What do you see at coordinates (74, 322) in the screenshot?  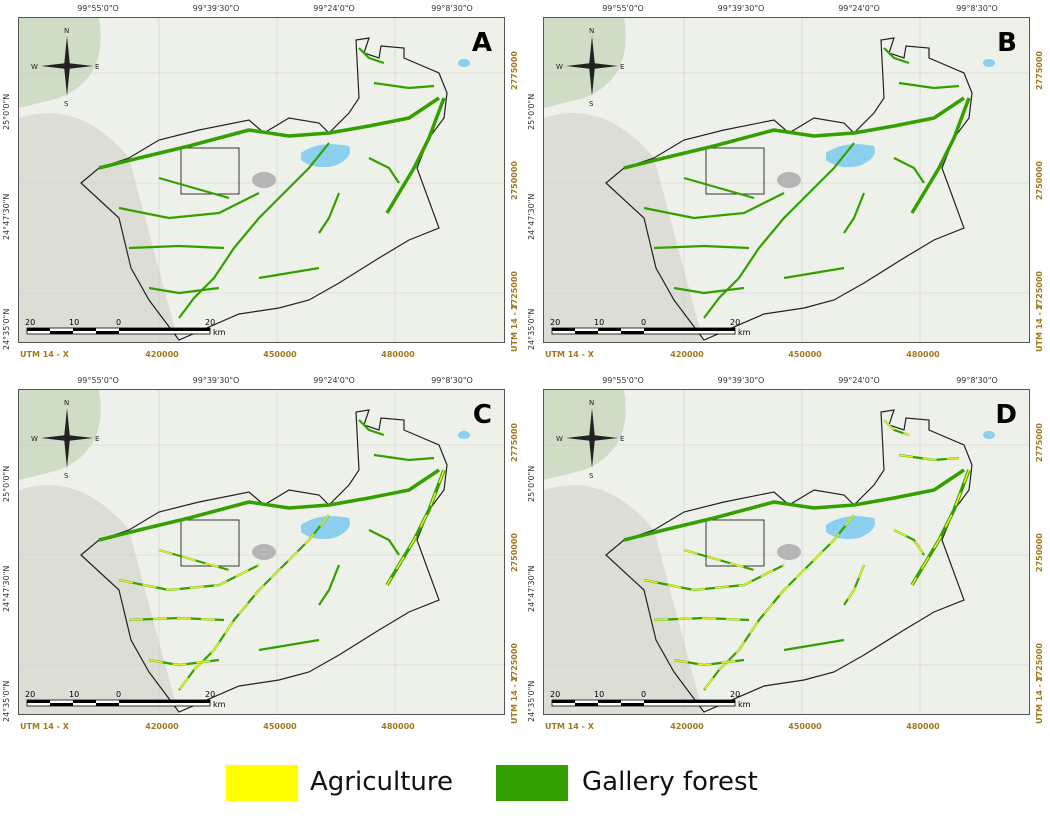 I see `scale-tick: 10` at bounding box center [74, 322].